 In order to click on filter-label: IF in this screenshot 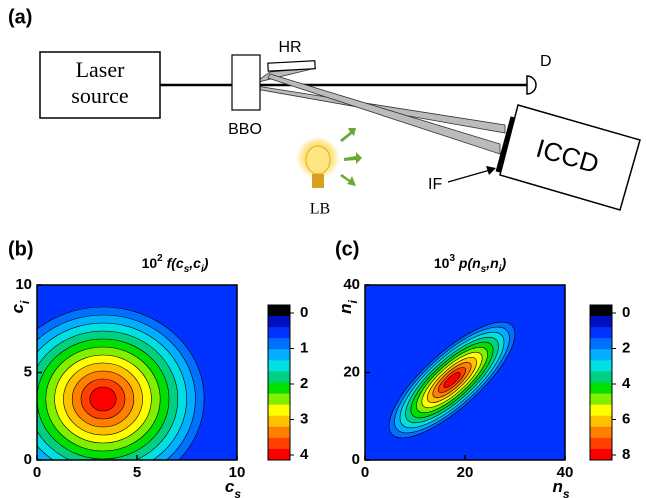, I will do `click(435, 184)`.